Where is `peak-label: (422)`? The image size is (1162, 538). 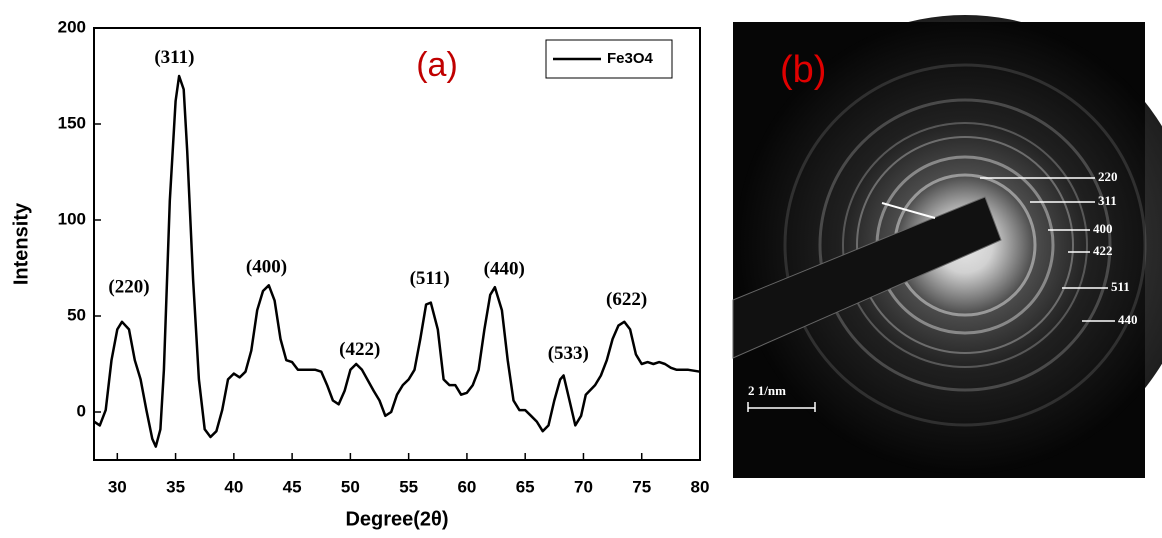 peak-label: (422) is located at coordinates (359, 349).